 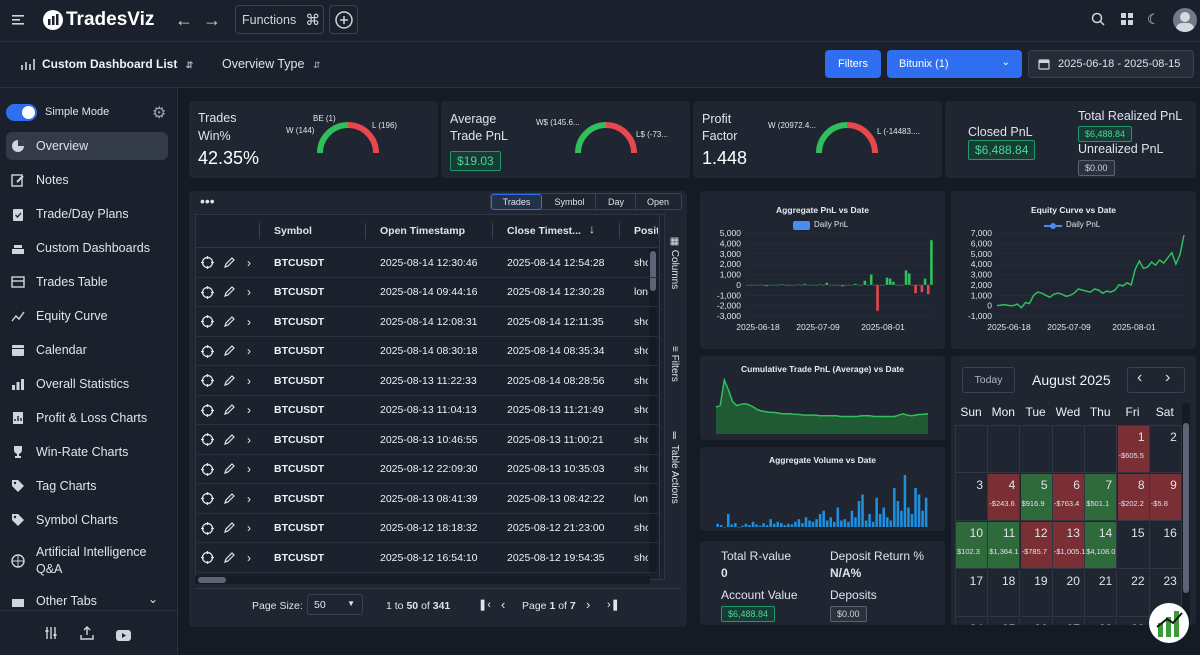 What do you see at coordinates (343, 19) in the screenshot?
I see `add-button` at bounding box center [343, 19].